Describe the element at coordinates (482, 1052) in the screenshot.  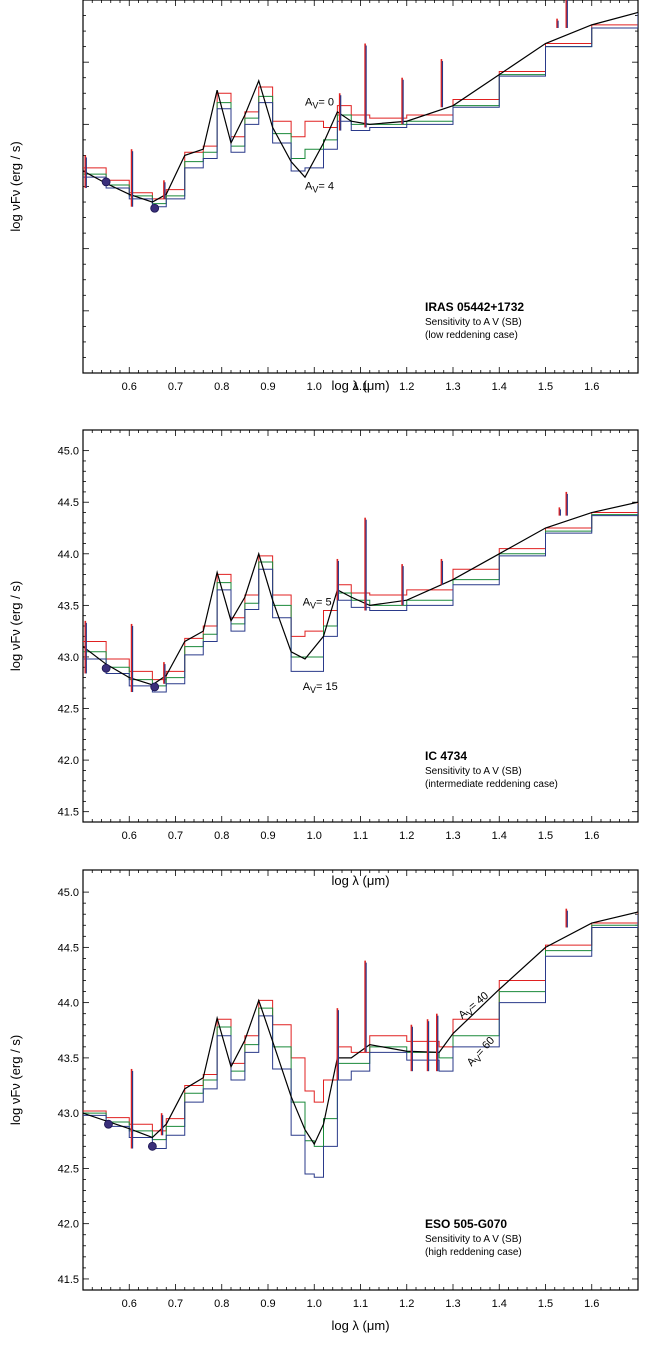
I see `curve-label-2: AV= 60` at that location.